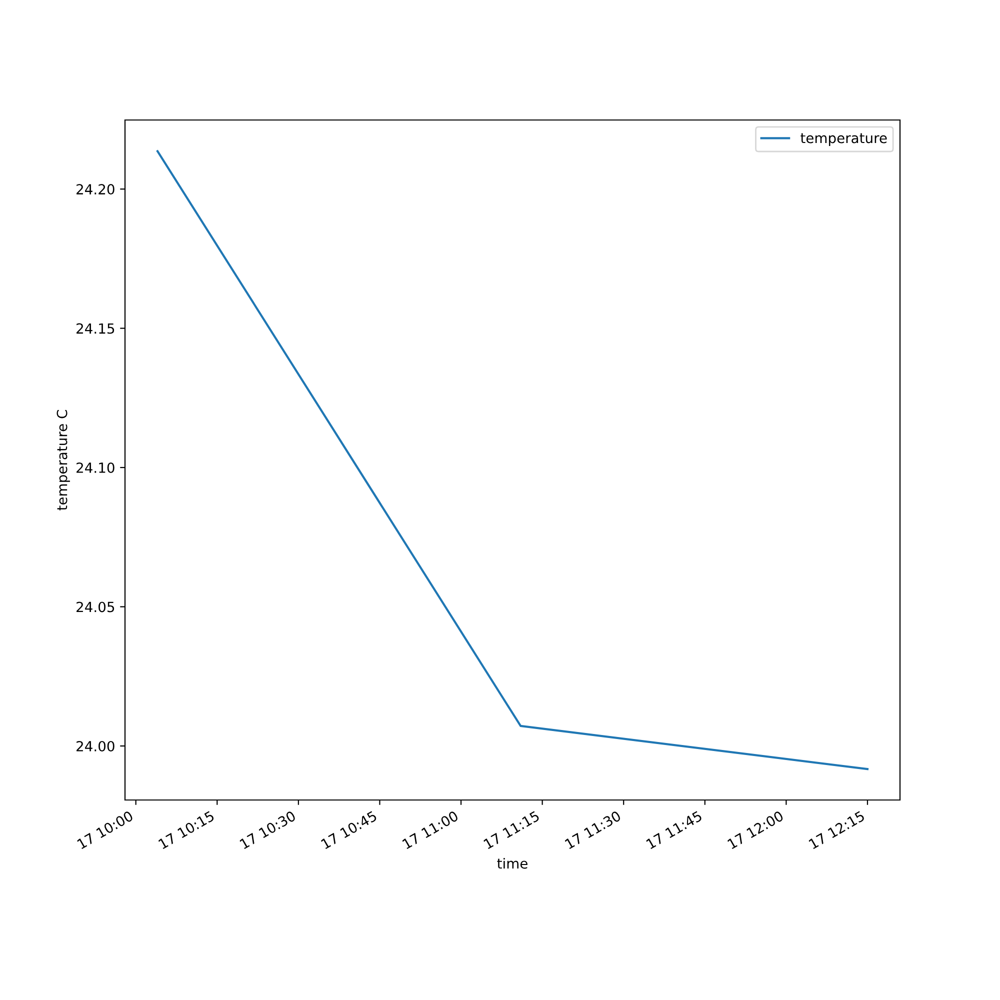  Describe the element at coordinates (95, 467) in the screenshot. I see `y-tick-label: 24.10` at that location.